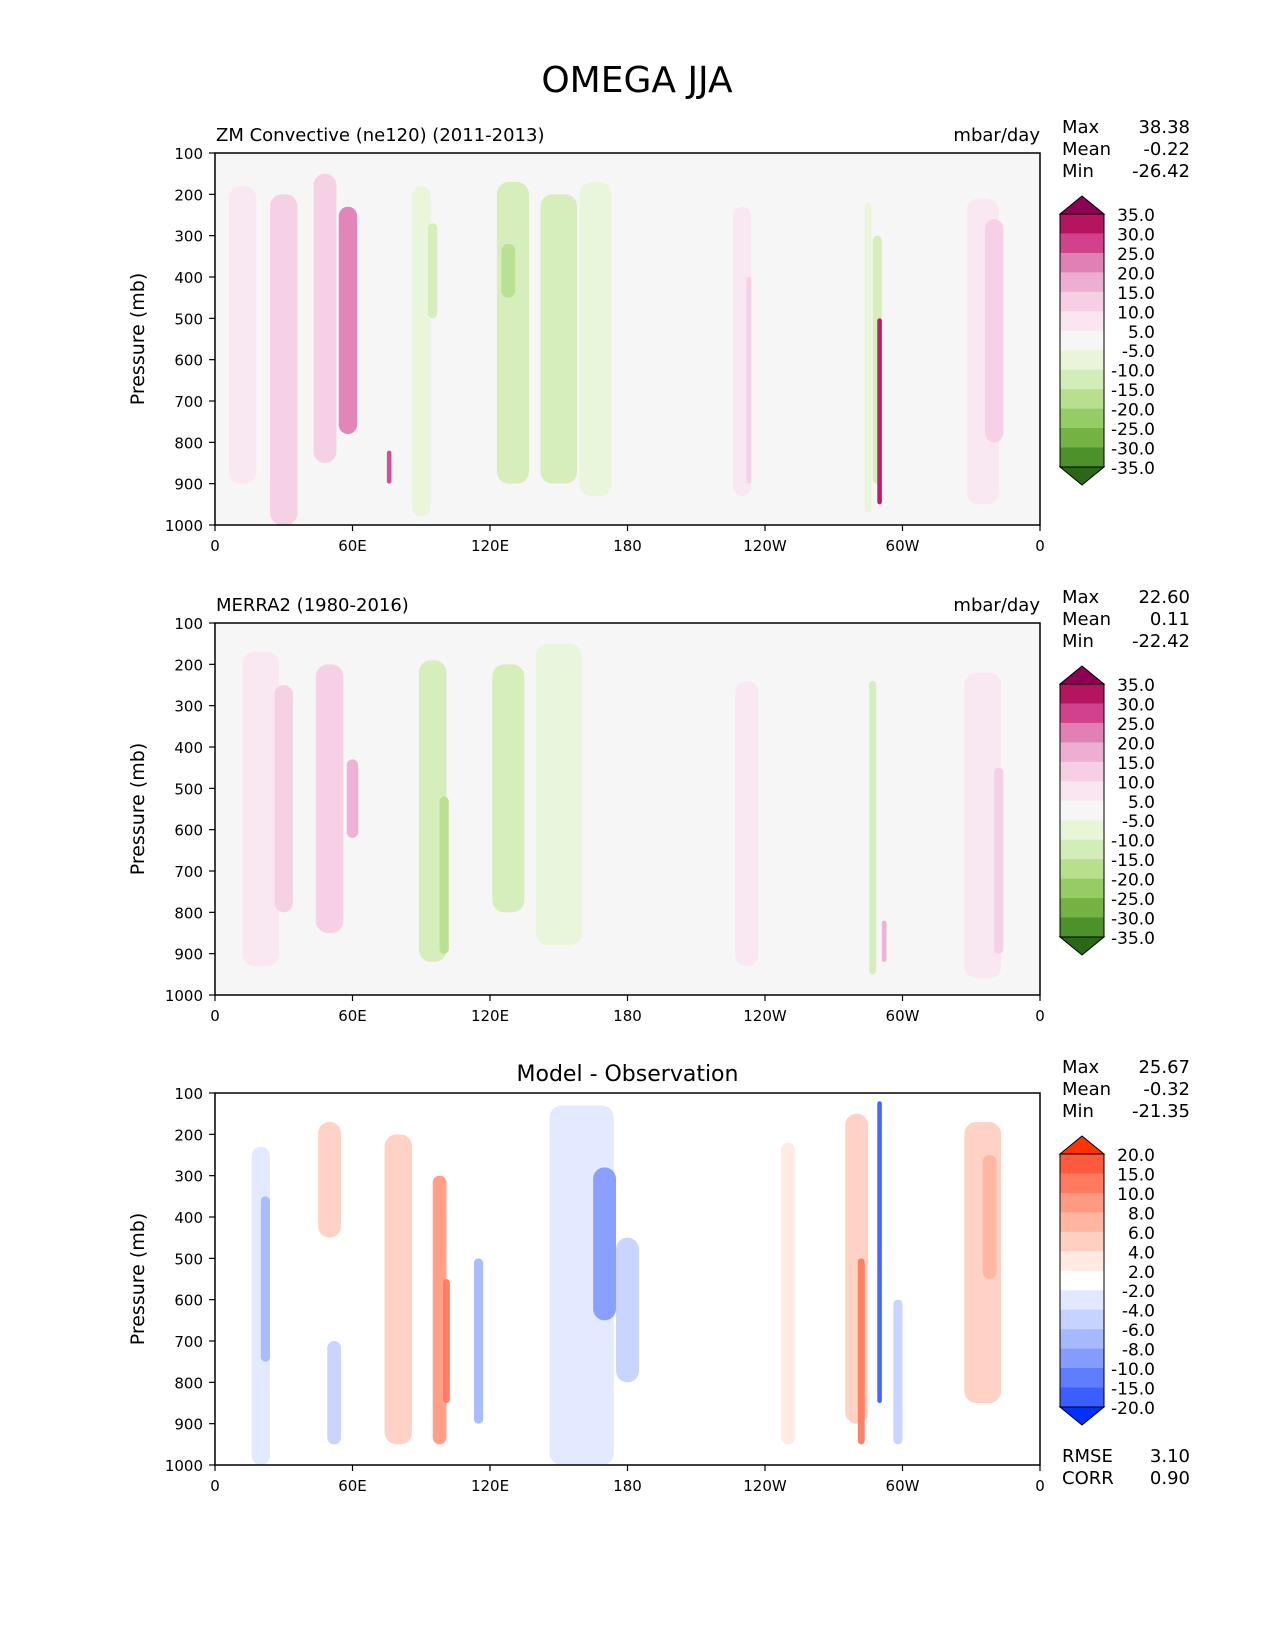 This screenshot has width=1275, height=1650. Describe the element at coordinates (352, 546) in the screenshot. I see `x-tick-label: 60E` at that location.